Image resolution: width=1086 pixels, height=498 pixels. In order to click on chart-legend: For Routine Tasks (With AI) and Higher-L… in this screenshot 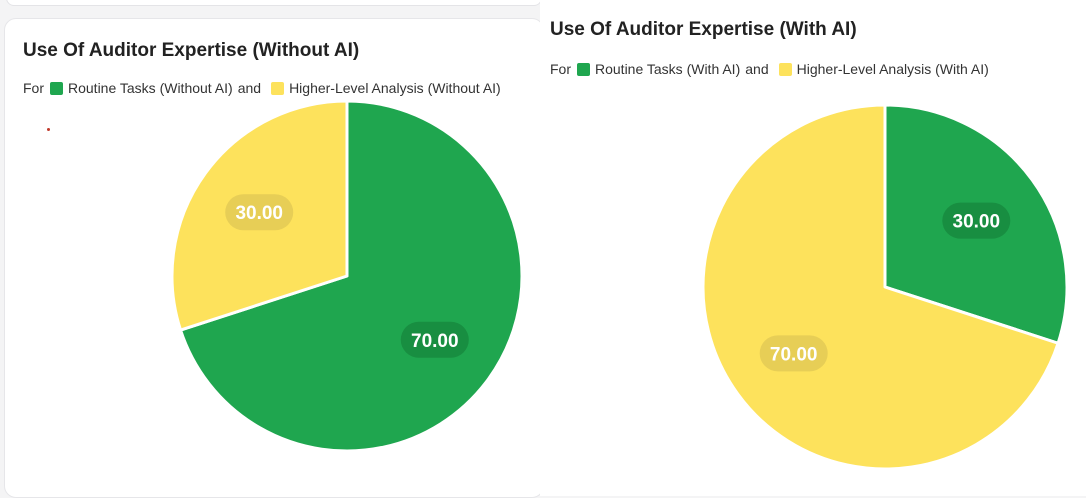, I will do `click(769, 69)`.